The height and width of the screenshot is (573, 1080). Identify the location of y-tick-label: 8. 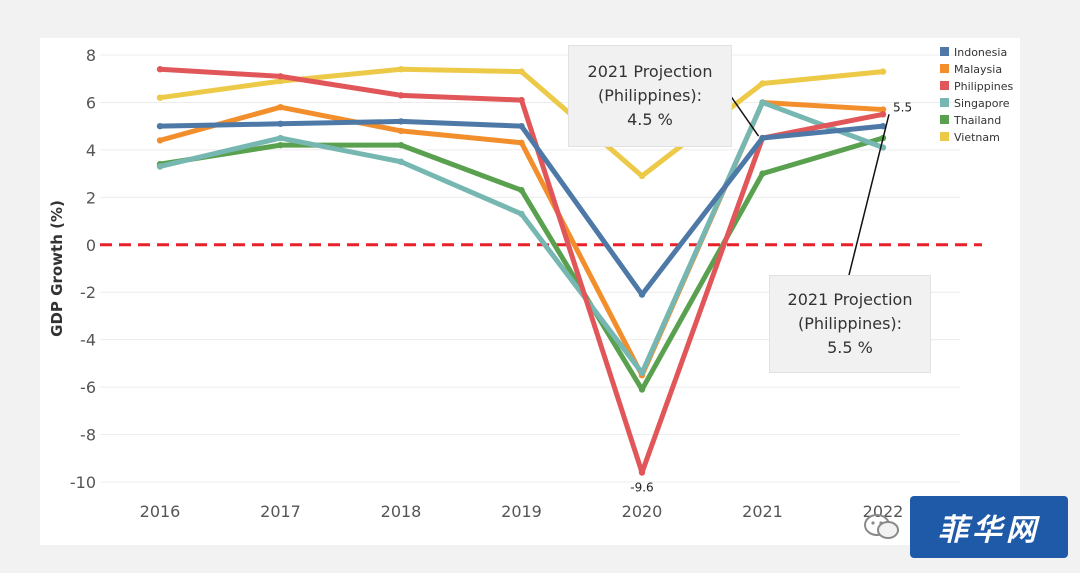
(91, 55).